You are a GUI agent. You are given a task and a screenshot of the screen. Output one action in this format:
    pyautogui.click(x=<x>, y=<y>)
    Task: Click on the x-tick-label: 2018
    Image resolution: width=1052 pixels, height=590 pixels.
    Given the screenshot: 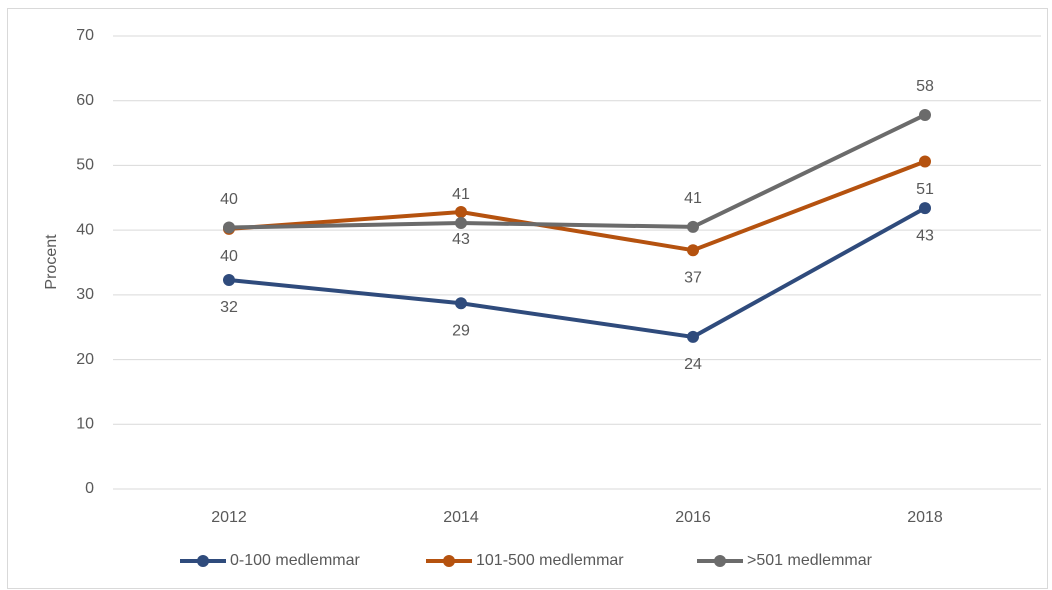 What is the action you would take?
    pyautogui.click(x=925, y=517)
    